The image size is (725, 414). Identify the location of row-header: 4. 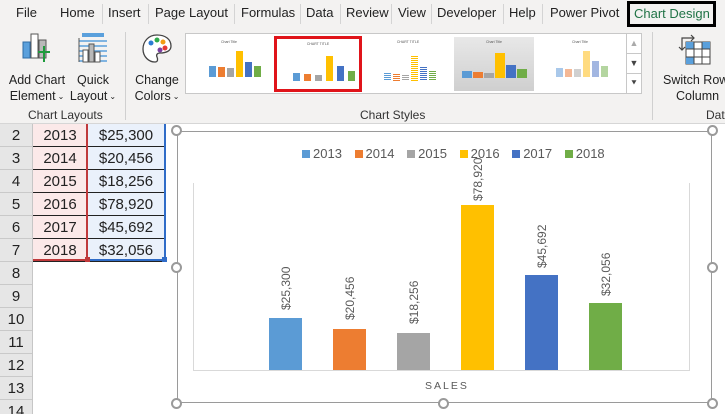
(16, 181).